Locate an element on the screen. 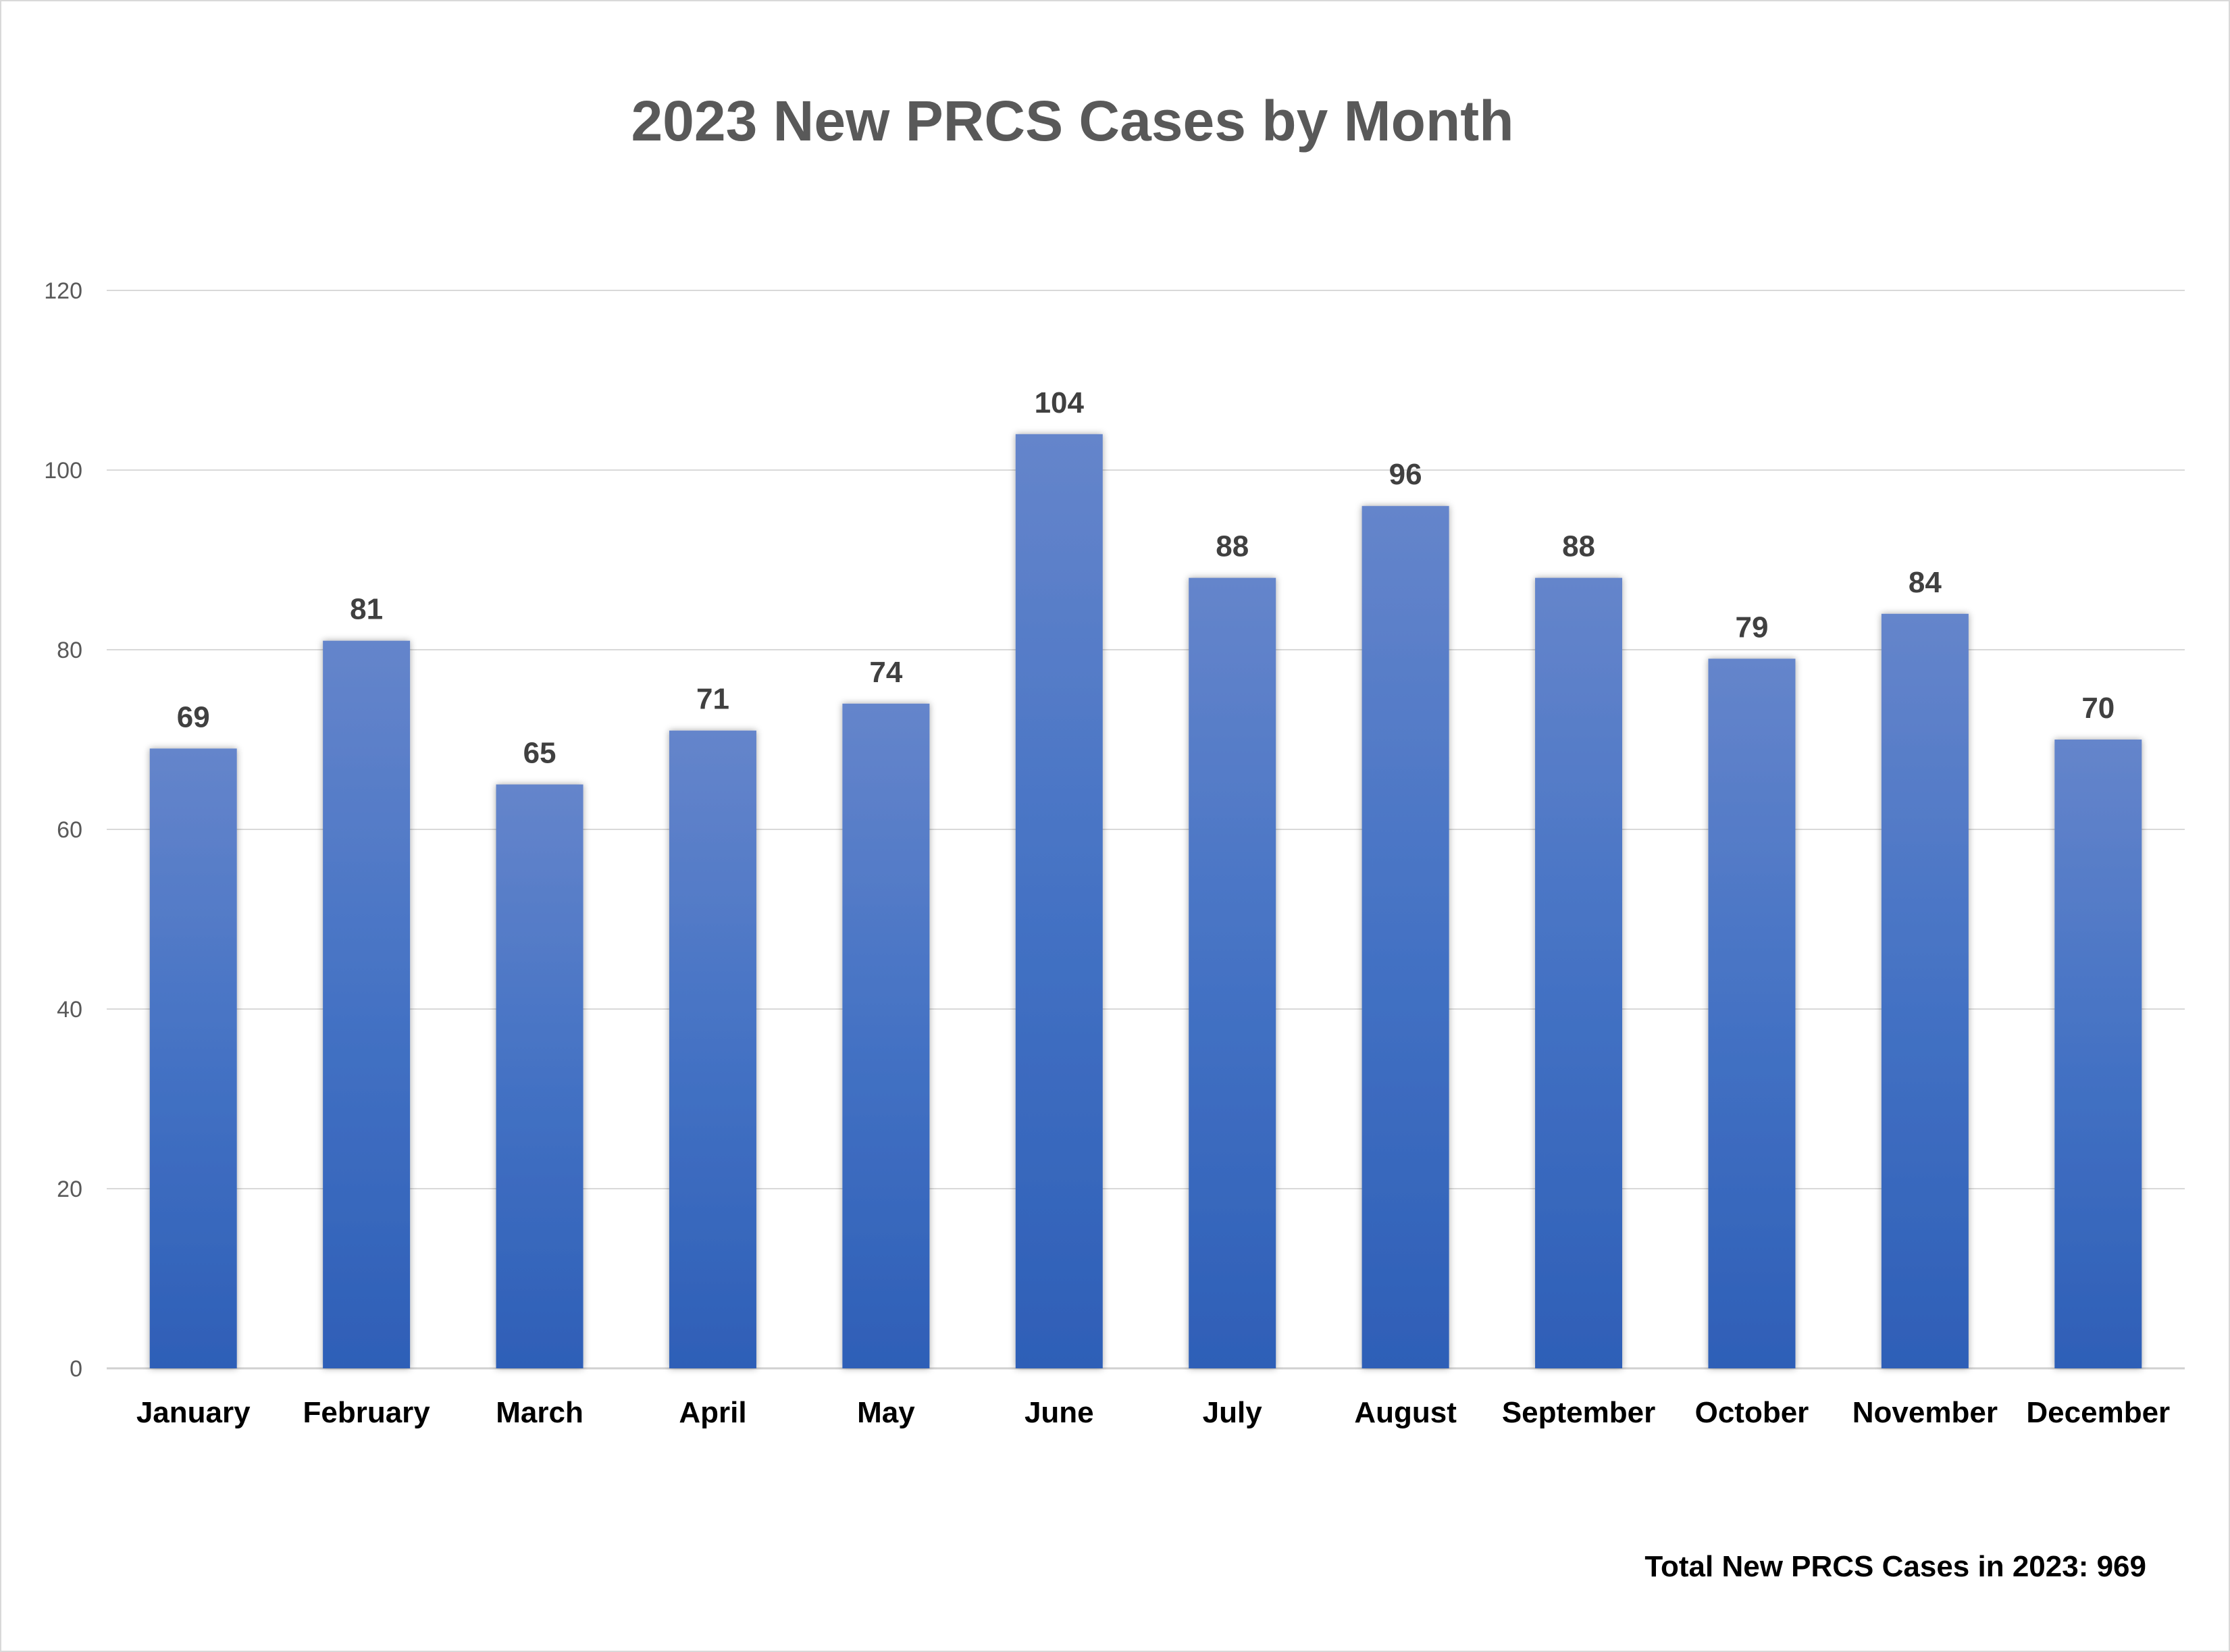 The height and width of the screenshot is (1652, 2230). x-tick-label: February is located at coordinates (366, 1413).